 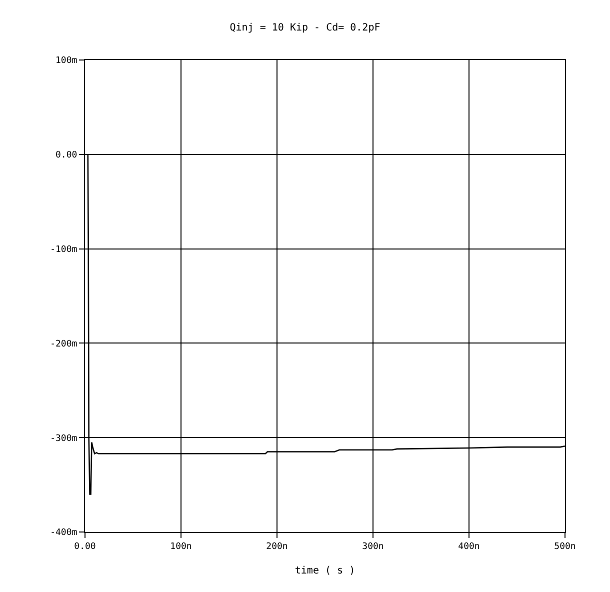 What do you see at coordinates (469, 547) in the screenshot?
I see `x-tick-label: 400n` at bounding box center [469, 547].